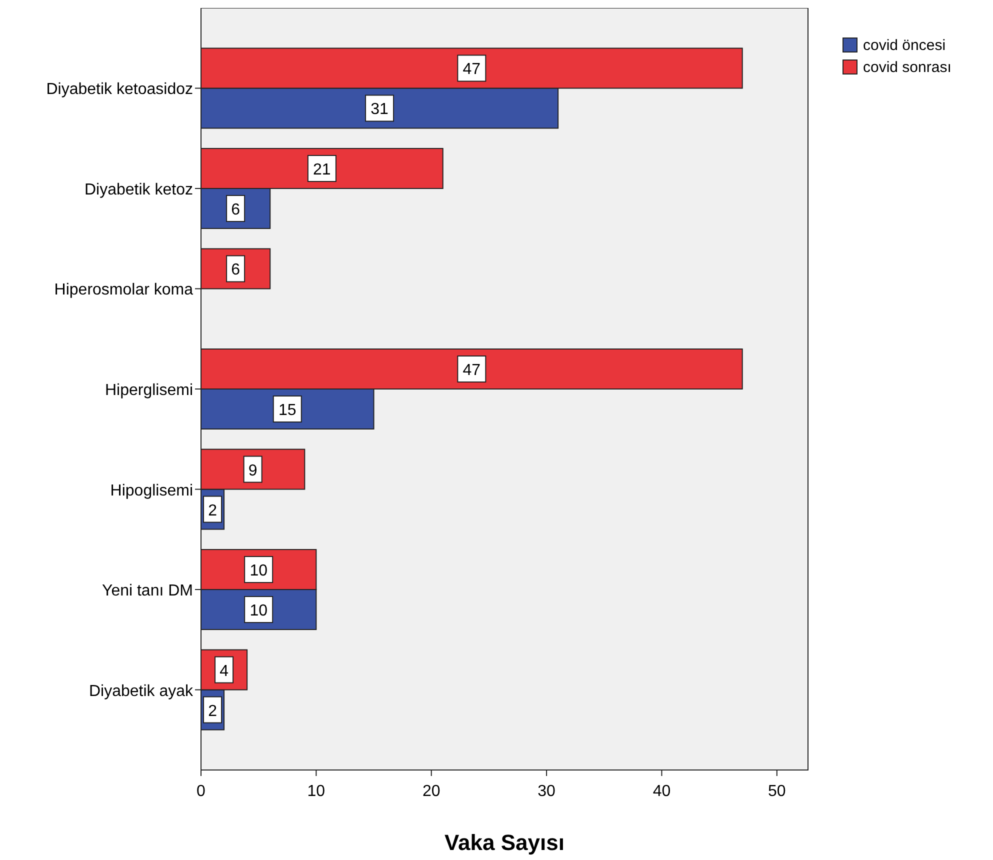  What do you see at coordinates (148, 390) in the screenshot?
I see `y-tick-label: Hiperglisemi` at bounding box center [148, 390].